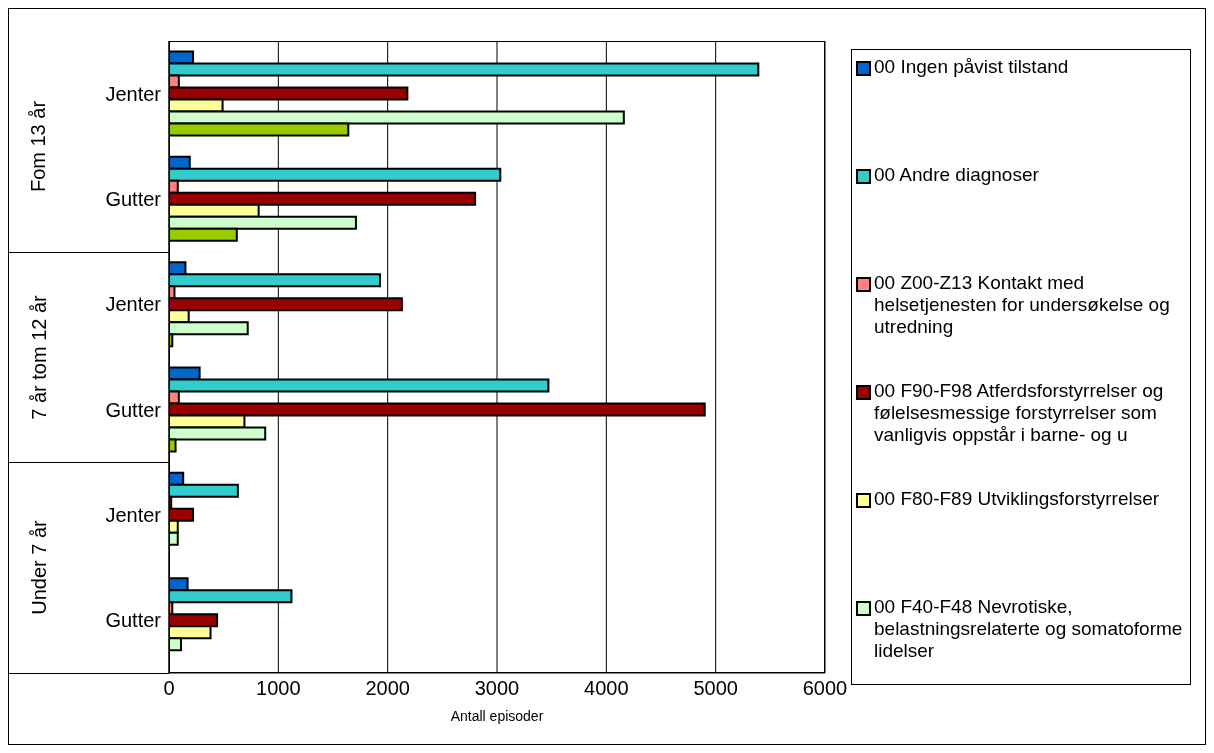  I want to click on legend-label: 00 F90-F98 Atferdsforstyrrelser og følelsesmessige forstyrrelser som vanligvis oppstår i barne- og u, so click(1019, 413).